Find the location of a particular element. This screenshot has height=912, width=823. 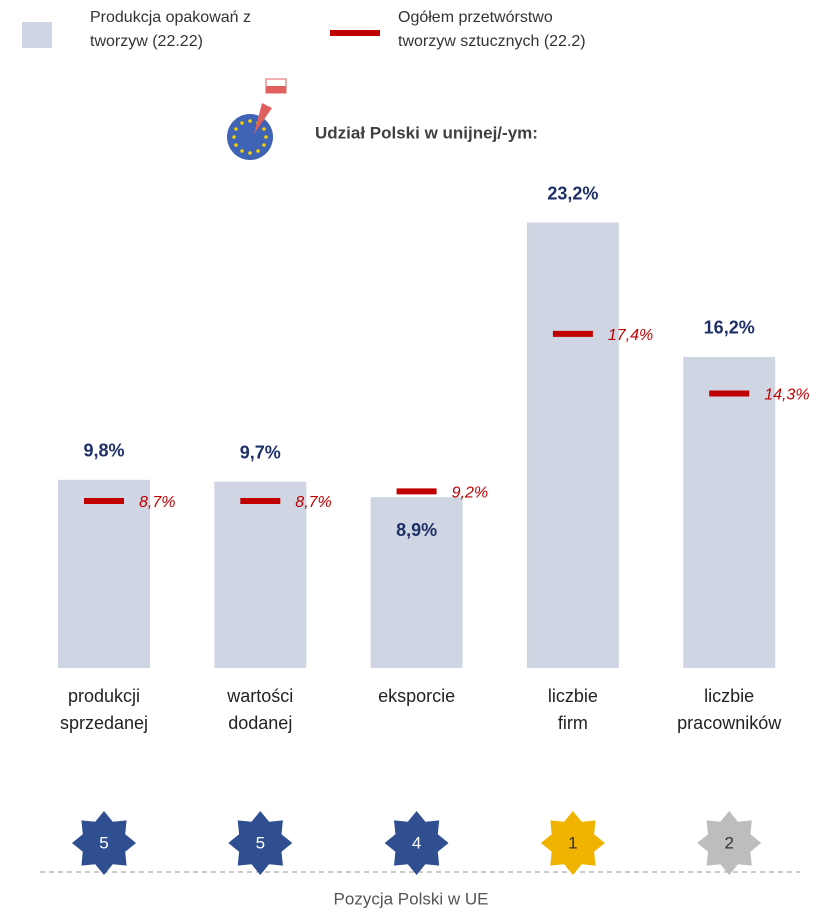

rank-label: 4 is located at coordinates (416, 842).